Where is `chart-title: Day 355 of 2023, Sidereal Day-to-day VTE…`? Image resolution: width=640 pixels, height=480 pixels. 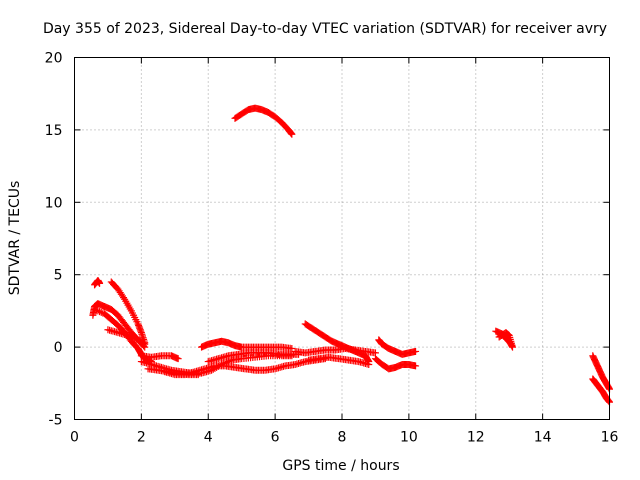 chart-title: Day 355 of 2023, Sidereal Day-to-day VTE… is located at coordinates (325, 29).